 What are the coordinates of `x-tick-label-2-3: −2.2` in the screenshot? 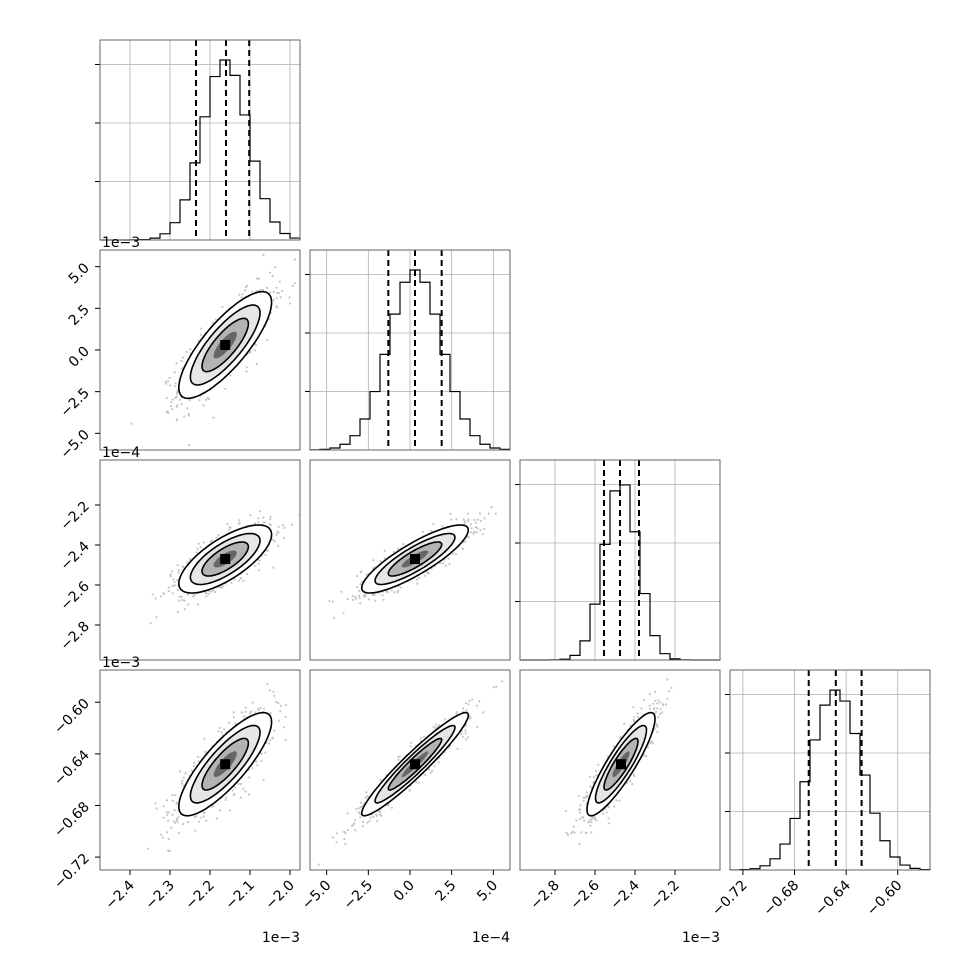 It's located at (664, 895).